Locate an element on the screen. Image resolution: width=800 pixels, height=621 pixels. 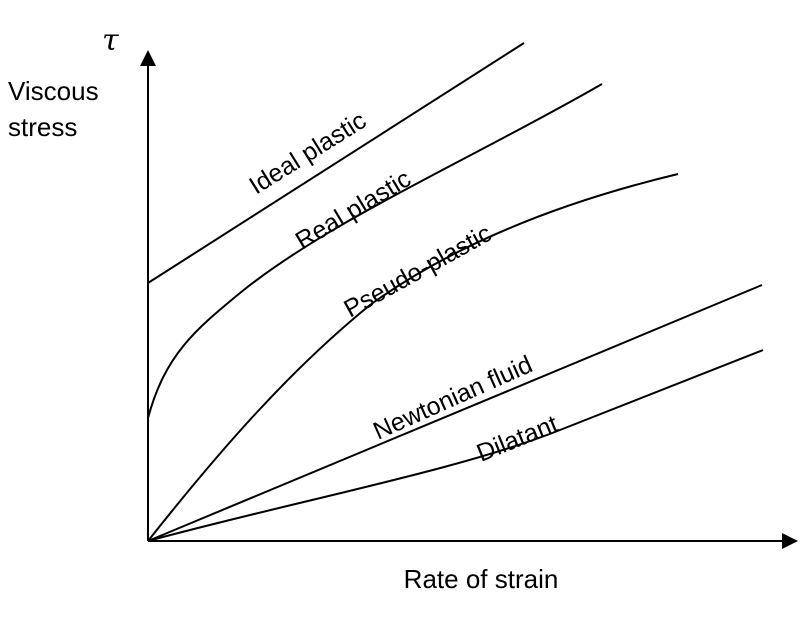
y-axis-title-line-1: Viscous is located at coordinates (53, 91).